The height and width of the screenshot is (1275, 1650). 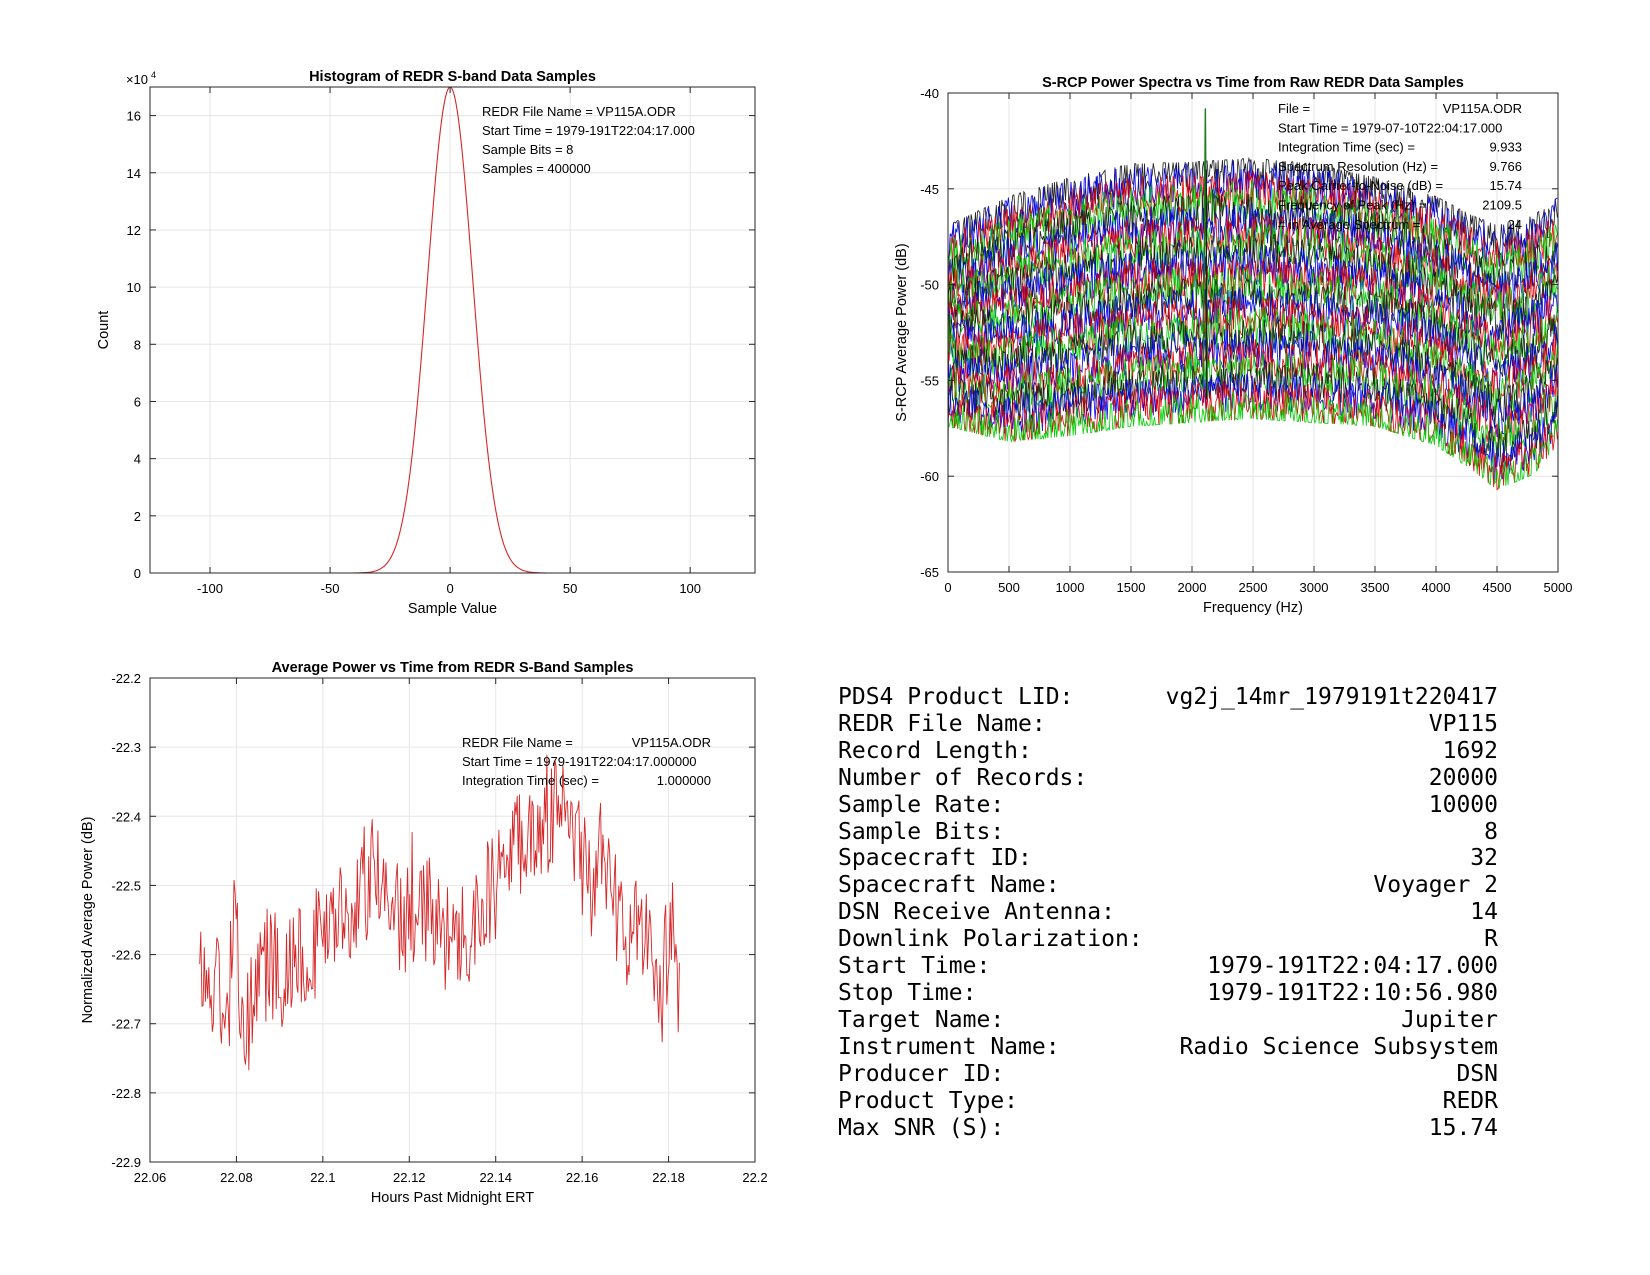 I want to click on annotation-label: REDR File Name =, so click(x=517, y=742).